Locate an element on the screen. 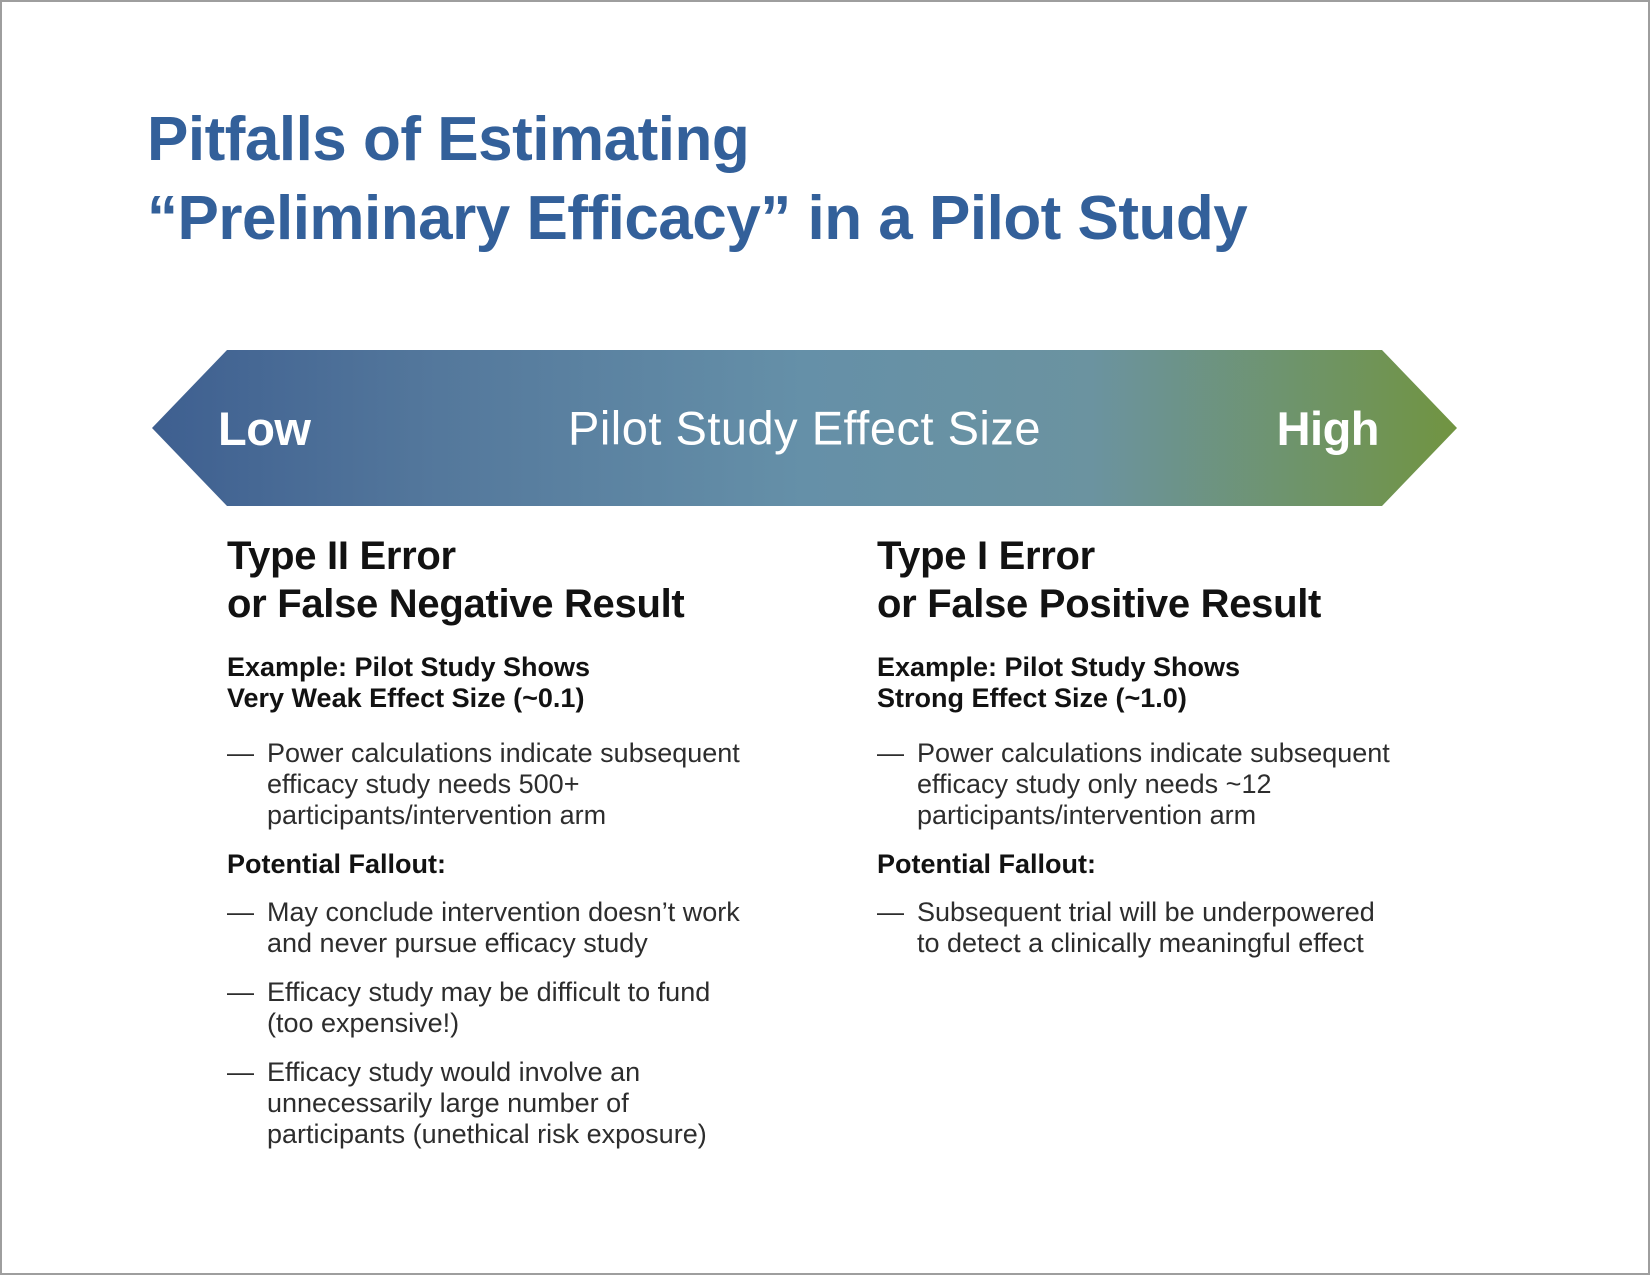 The image size is (1650, 1275). column-heading: Type I Error or False Positive Result is located at coordinates (1099, 580).